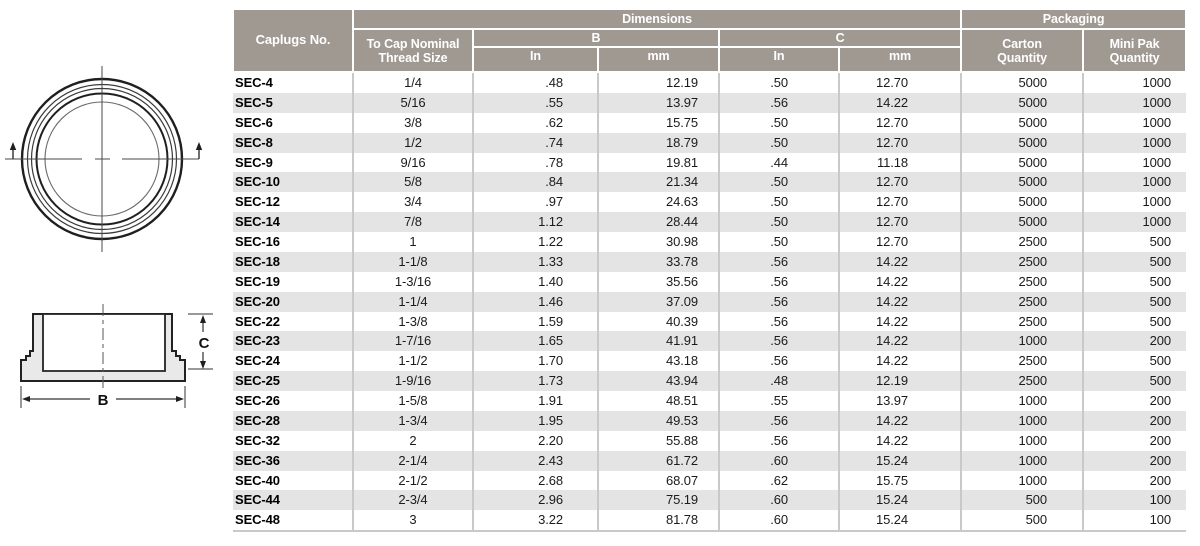  Describe the element at coordinates (293, 122) in the screenshot. I see `cell-caplugs-no: SEC-6` at that location.